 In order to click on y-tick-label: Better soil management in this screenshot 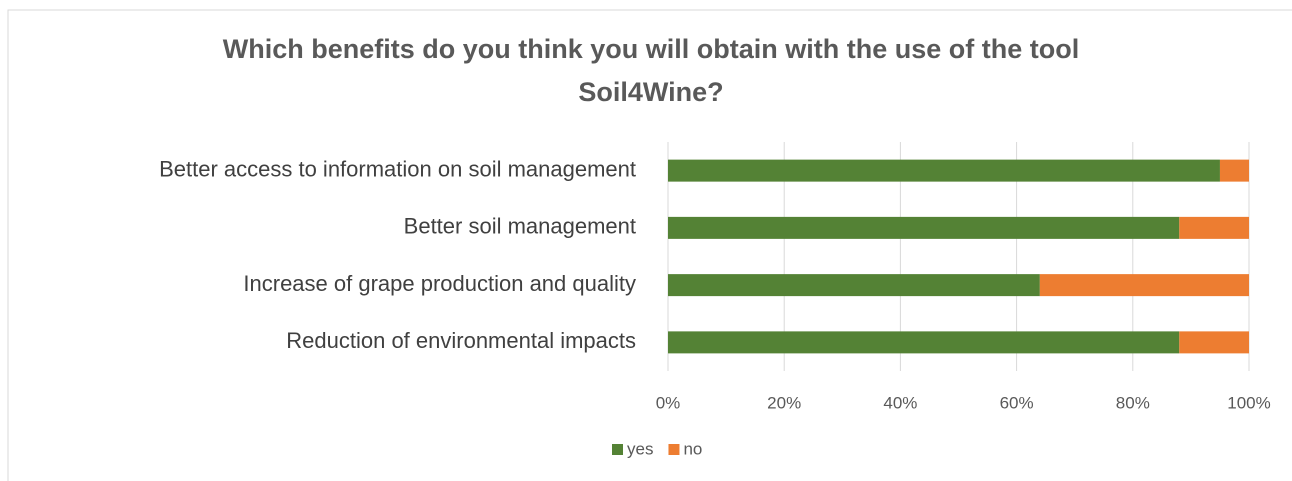, I will do `click(520, 226)`.